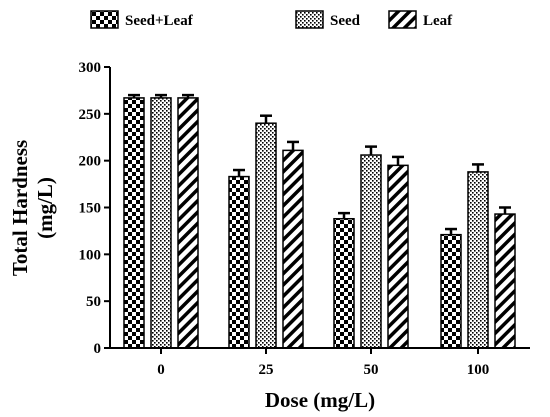 The width and height of the screenshot is (550, 417). What do you see at coordinates (98, 349) in the screenshot?
I see `y-tick-label-0: 0` at bounding box center [98, 349].